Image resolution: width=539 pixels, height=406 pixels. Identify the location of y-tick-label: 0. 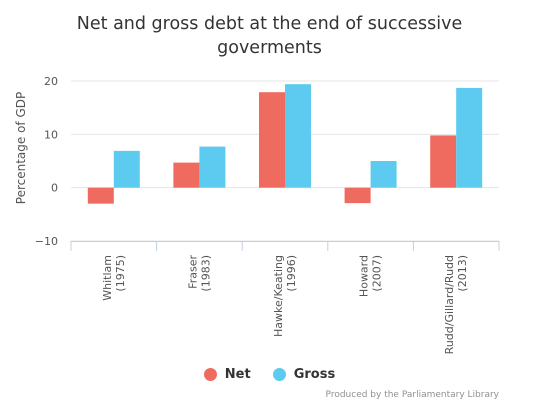
(54, 188).